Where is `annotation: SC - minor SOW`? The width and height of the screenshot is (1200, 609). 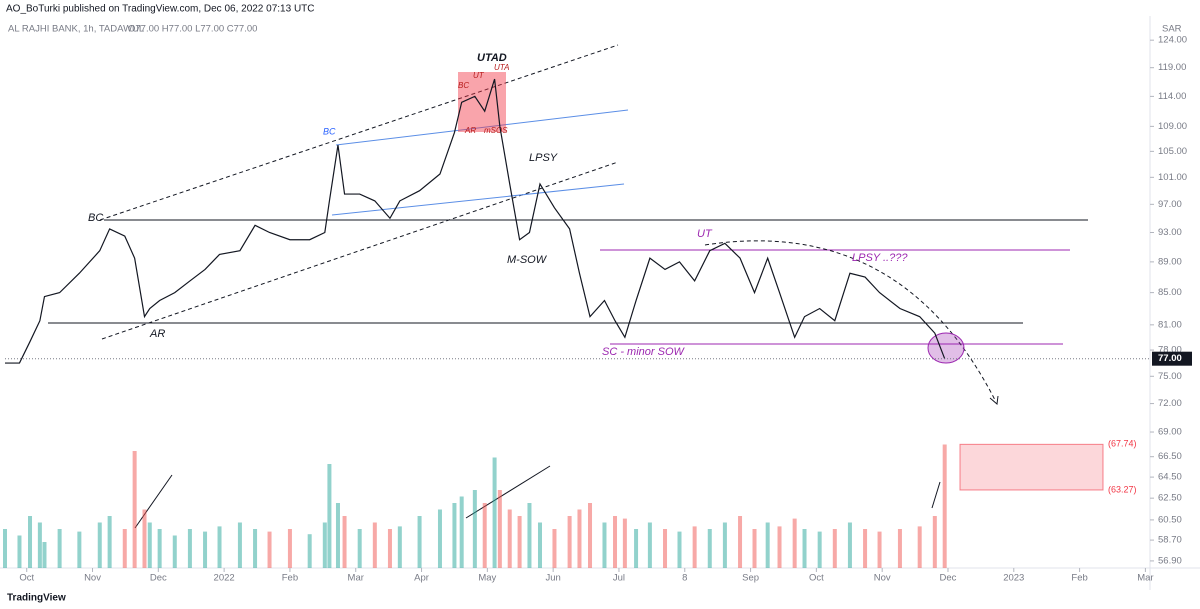
annotation: SC - minor SOW is located at coordinates (644, 352).